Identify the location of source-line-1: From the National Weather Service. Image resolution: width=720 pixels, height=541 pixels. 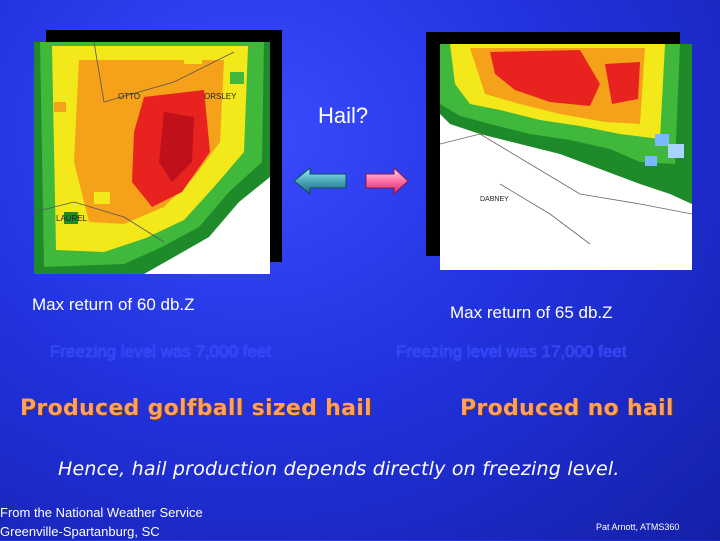
(101, 512).